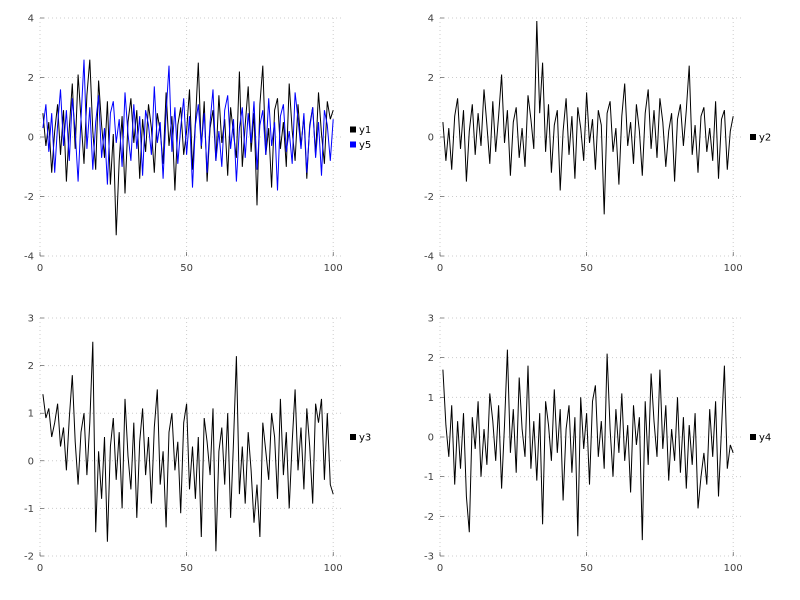 The image size is (800, 600). Describe the element at coordinates (353, 437) in the screenshot. I see `legend-swatch-y3` at that location.